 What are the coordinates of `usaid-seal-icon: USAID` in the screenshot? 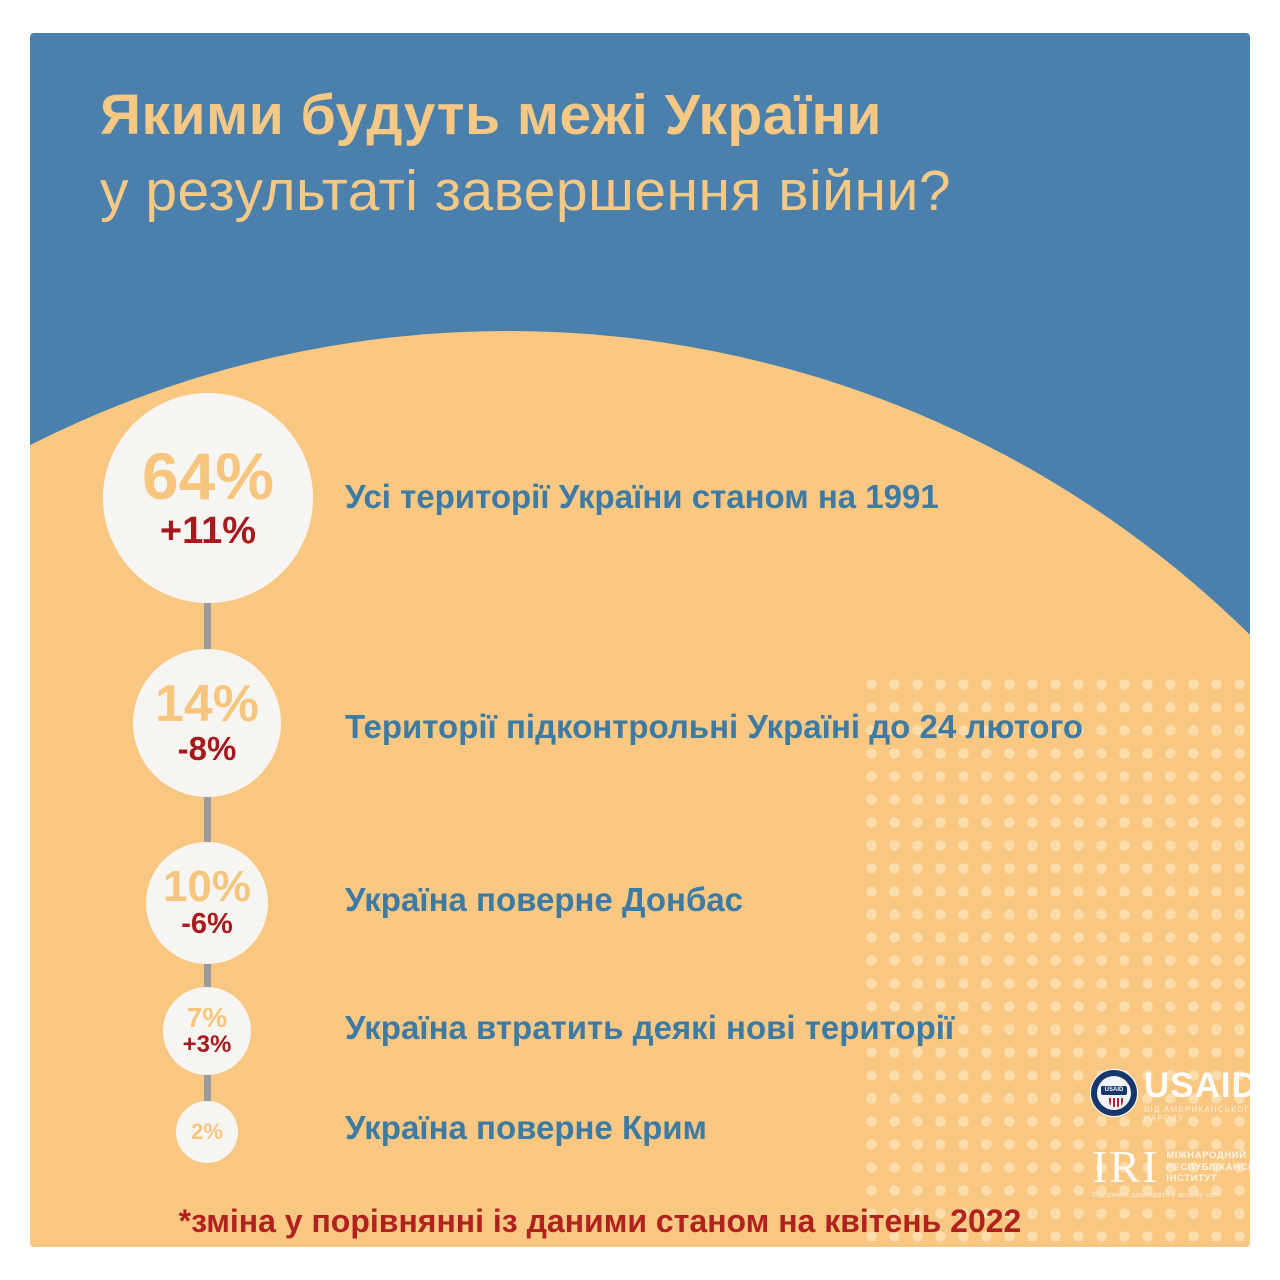 It's located at (1114, 1093).